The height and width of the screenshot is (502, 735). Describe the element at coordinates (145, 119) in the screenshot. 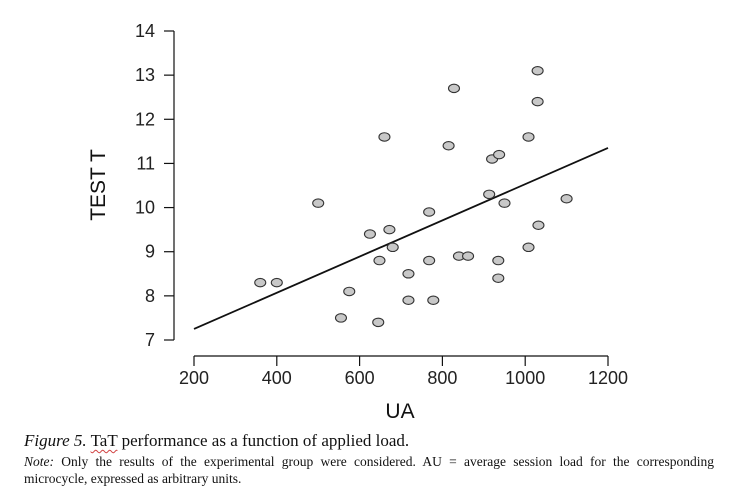

I see `y-tick-label: 12` at that location.